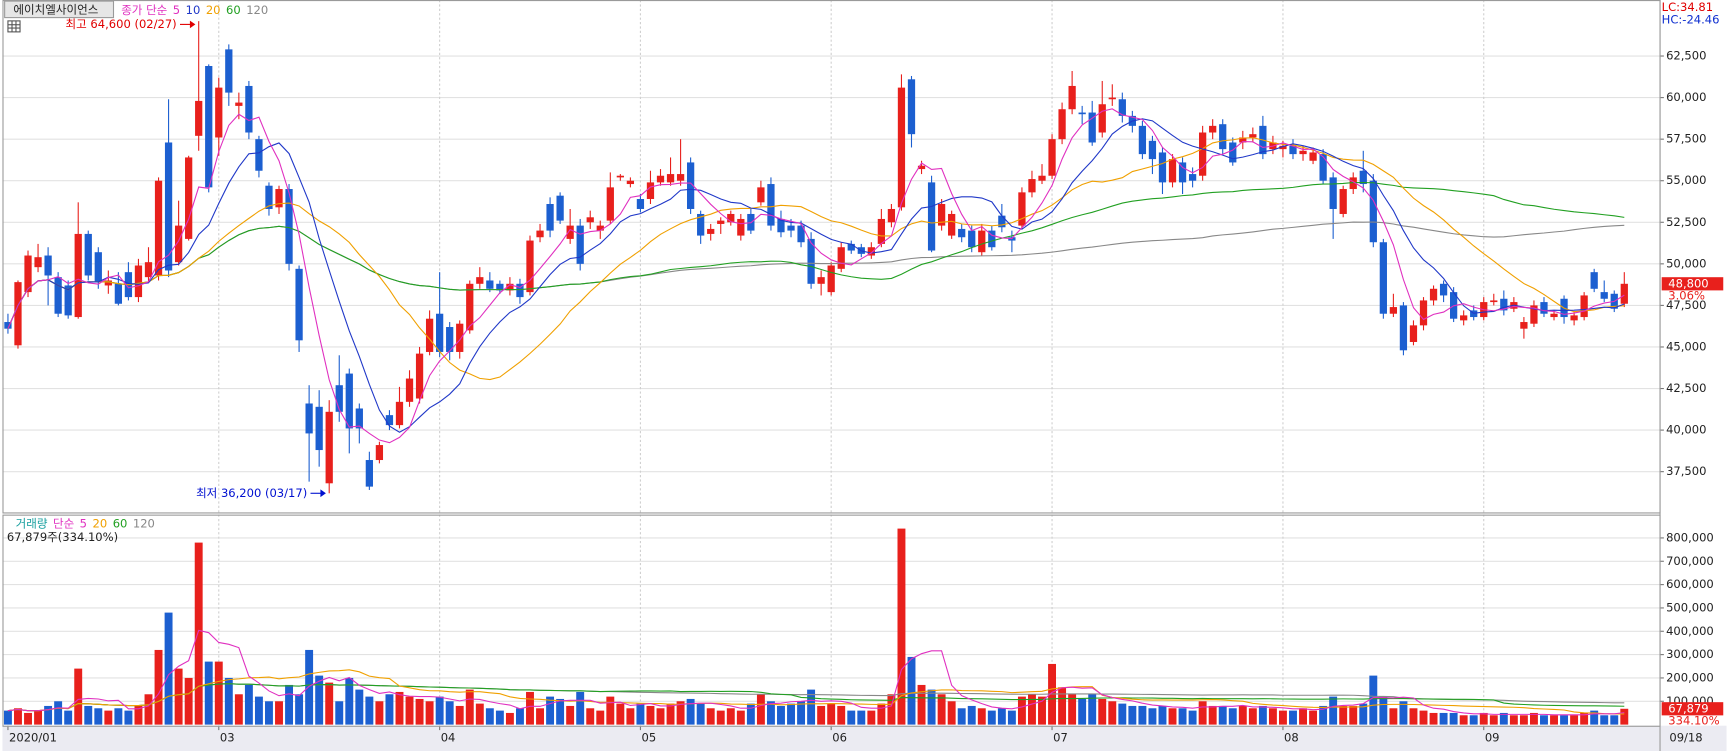 This screenshot has width=1729, height=751. Describe the element at coordinates (1686, 471) in the screenshot. I see `y-tick-label: 37,500` at that location.